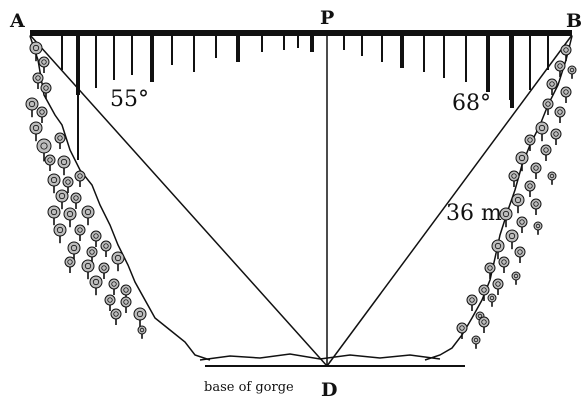  What do you see at coordinates (574, 21) in the screenshot?
I see `point-b-label: B` at bounding box center [574, 21].